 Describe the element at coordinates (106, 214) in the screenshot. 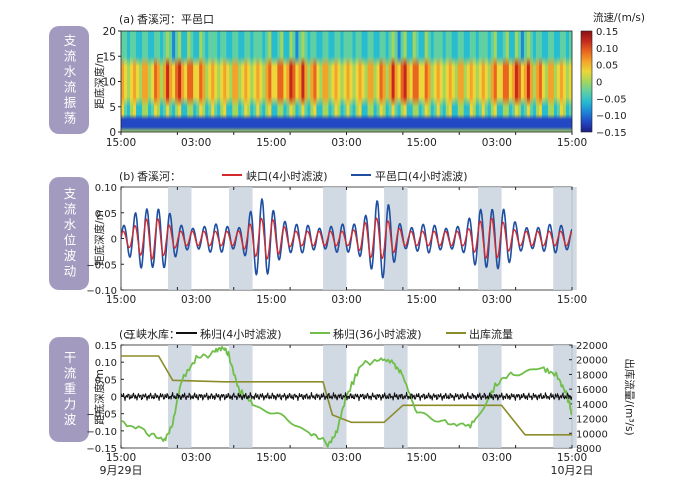

I see `panel-b-ytick-label: 0.05` at that location.